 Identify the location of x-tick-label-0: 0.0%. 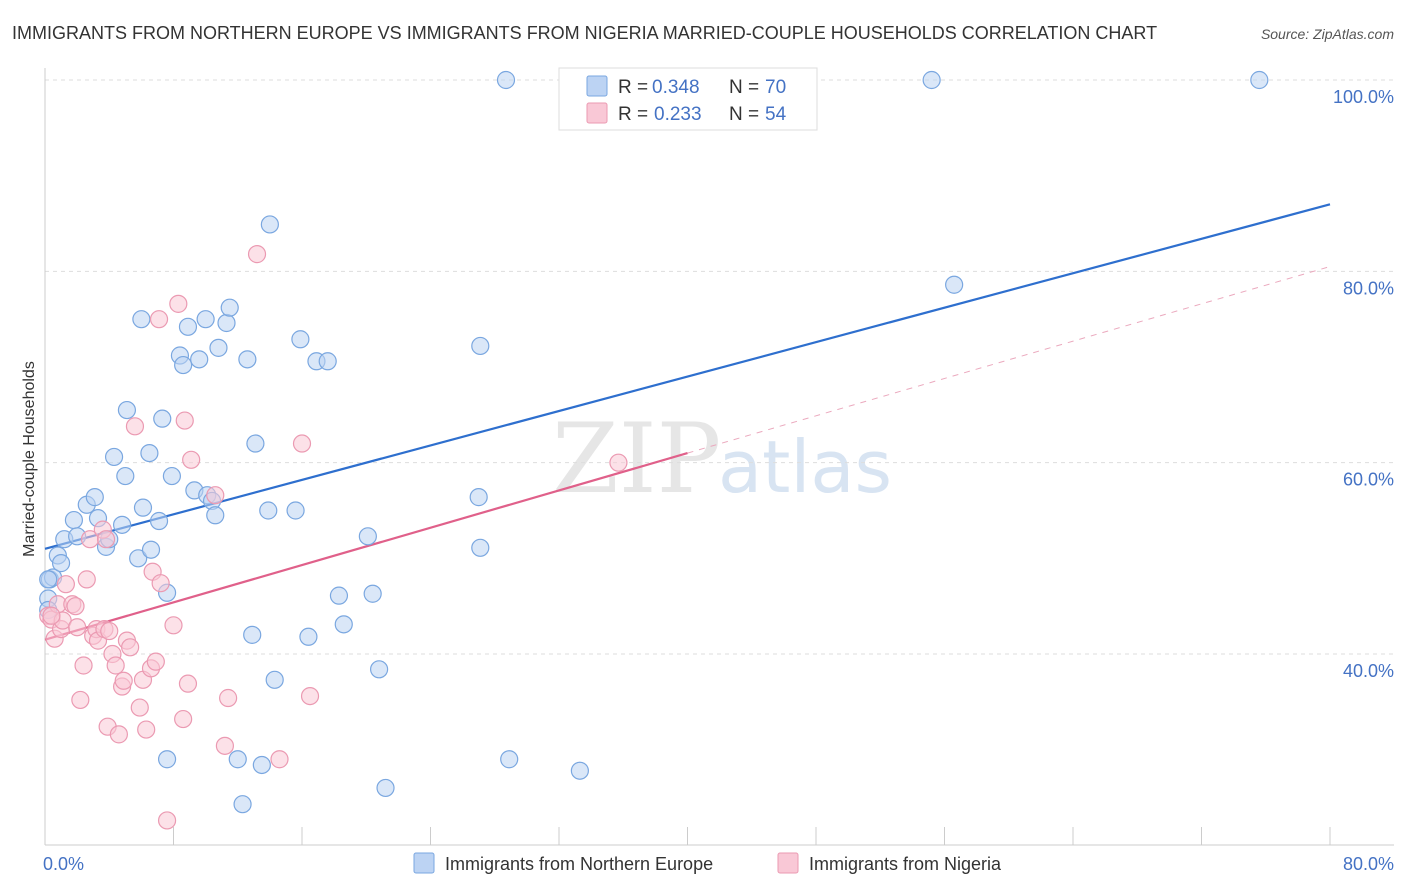
(63, 864).